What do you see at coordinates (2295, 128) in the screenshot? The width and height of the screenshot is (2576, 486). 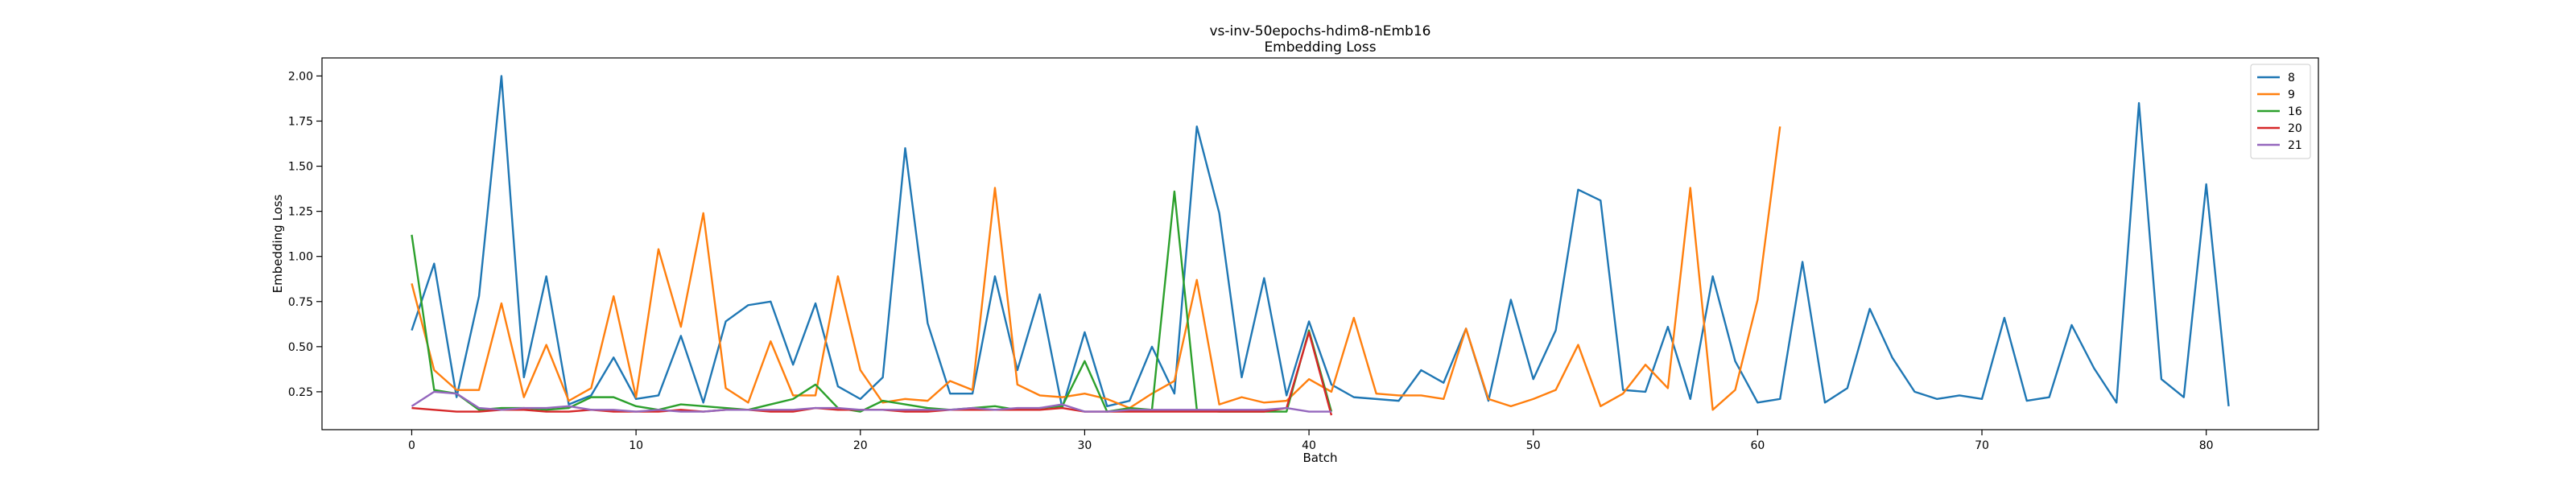 I see `legend-label: 20` at bounding box center [2295, 128].